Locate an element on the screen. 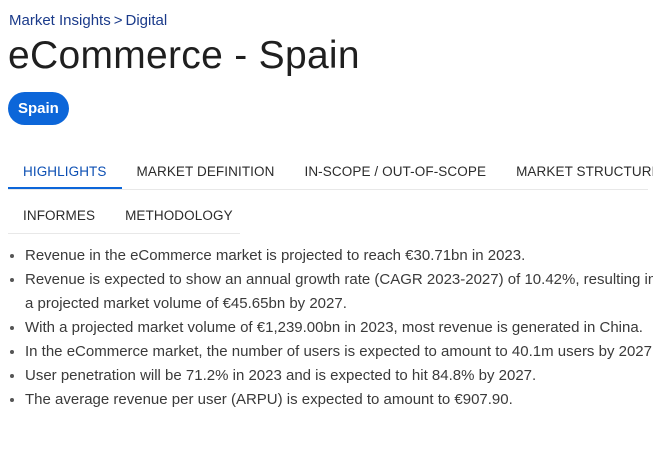  tab-methodology: METHODOLOGY is located at coordinates (179, 215).